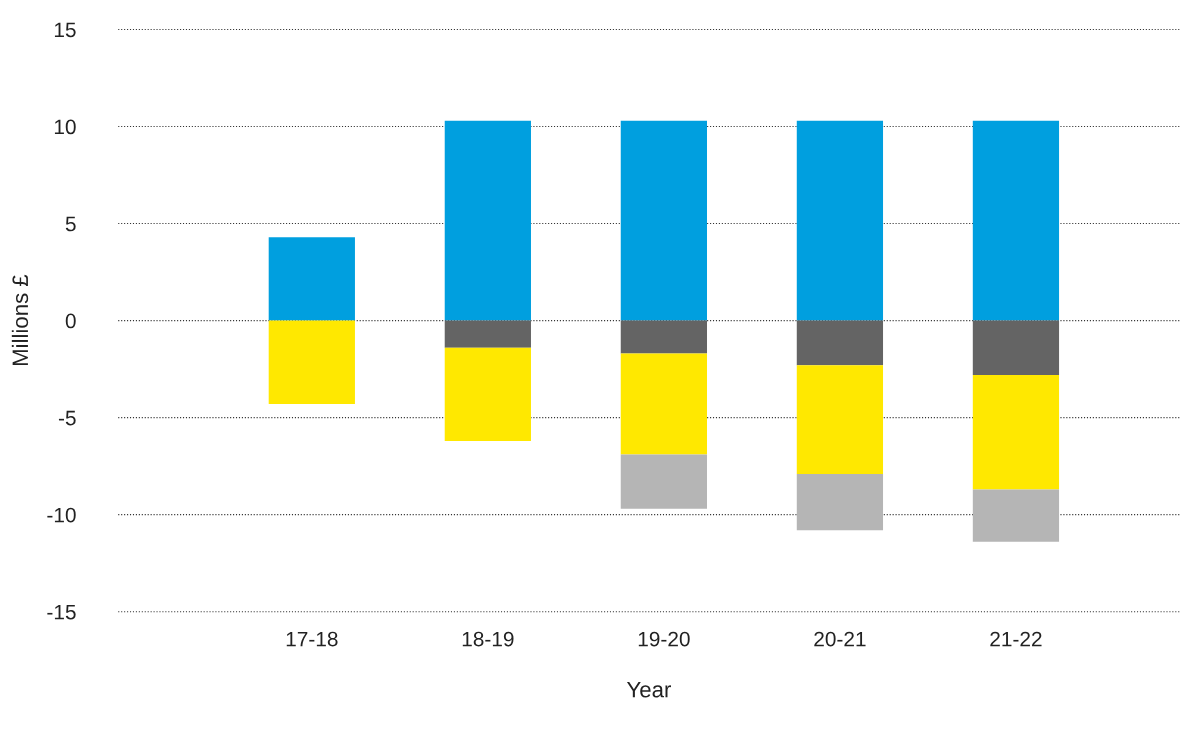 The height and width of the screenshot is (737, 1182). I want to click on x-tick-label: 18-19, so click(488, 639).